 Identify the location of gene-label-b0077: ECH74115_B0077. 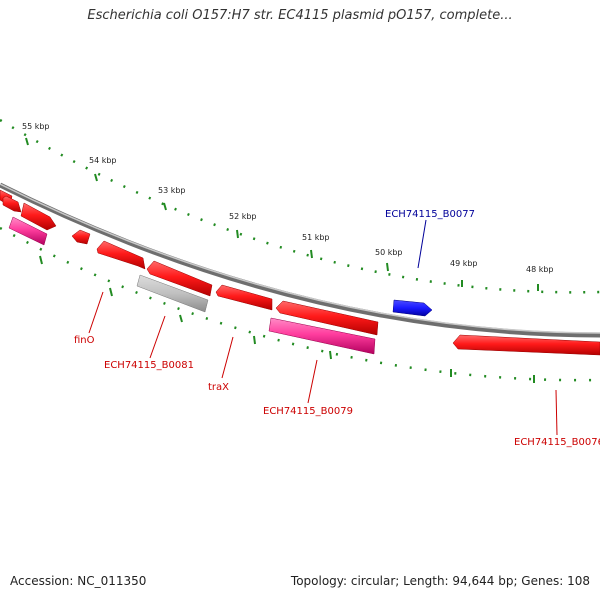
(430, 214).